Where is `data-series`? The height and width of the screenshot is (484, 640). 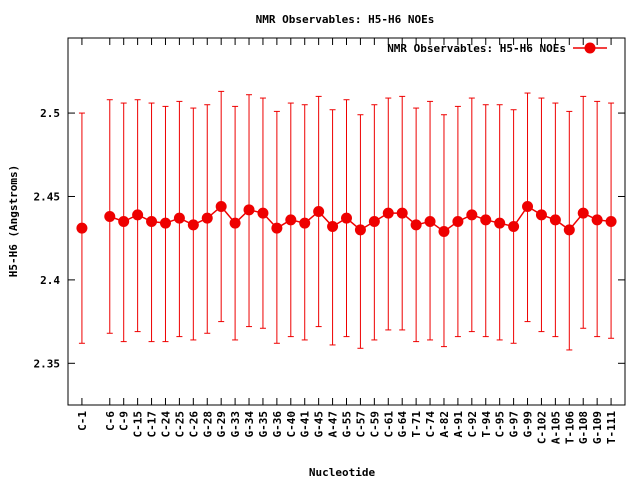 data-series is located at coordinates (346, 219).